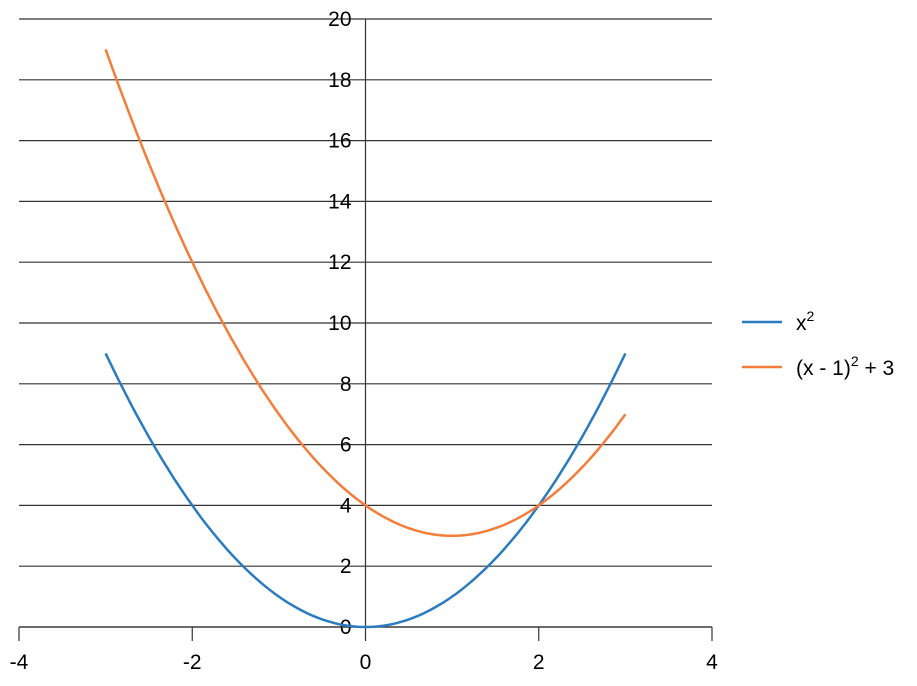  I want to click on legend-label-base: x, so click(801, 323).